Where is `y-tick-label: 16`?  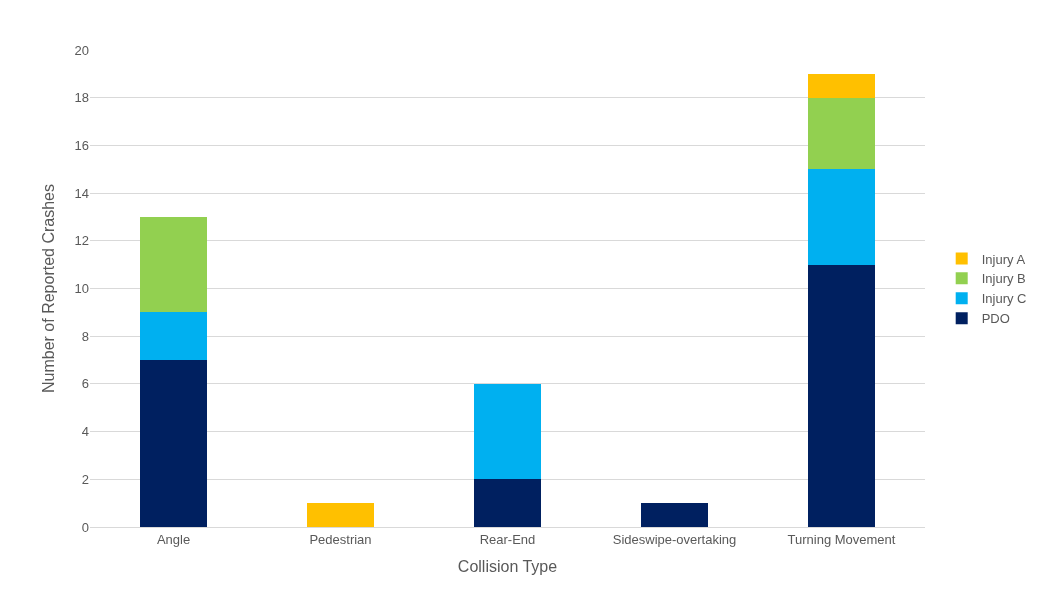
y-tick-label: 16 is located at coordinates (81, 145).